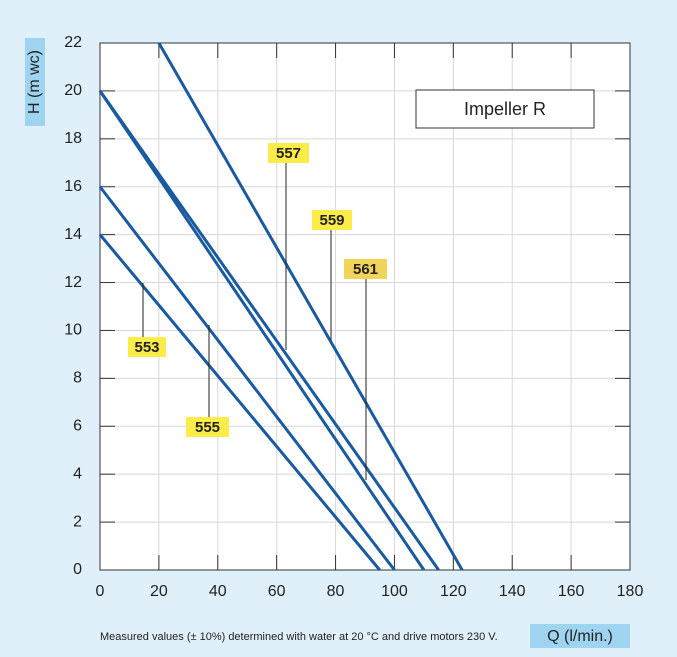 The image size is (677, 657). I want to click on y-tick-label: 14, so click(73, 234).